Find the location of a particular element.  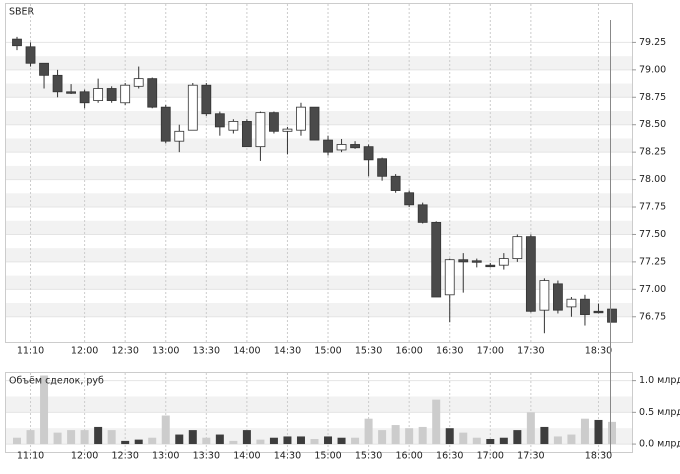

x-tick-label: 13:00 is located at coordinates (165, 351).